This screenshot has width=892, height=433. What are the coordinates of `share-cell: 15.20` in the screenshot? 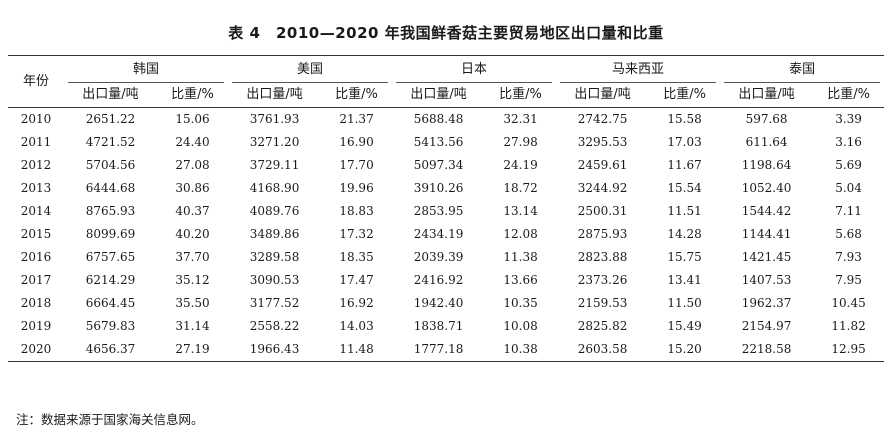 It's located at (685, 350).